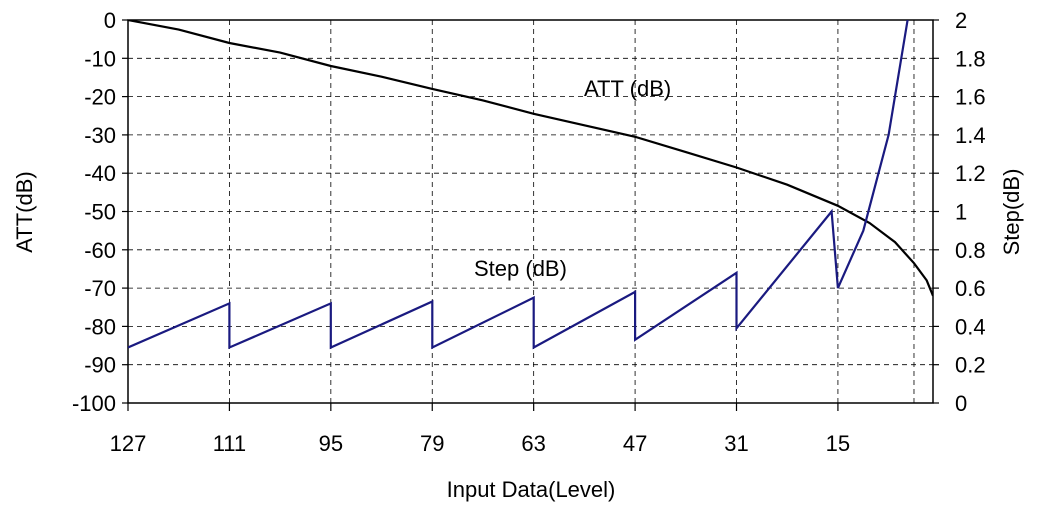 Image resolution: width=1039 pixels, height=505 pixels. I want to click on x-tick-label: 47, so click(635, 443).